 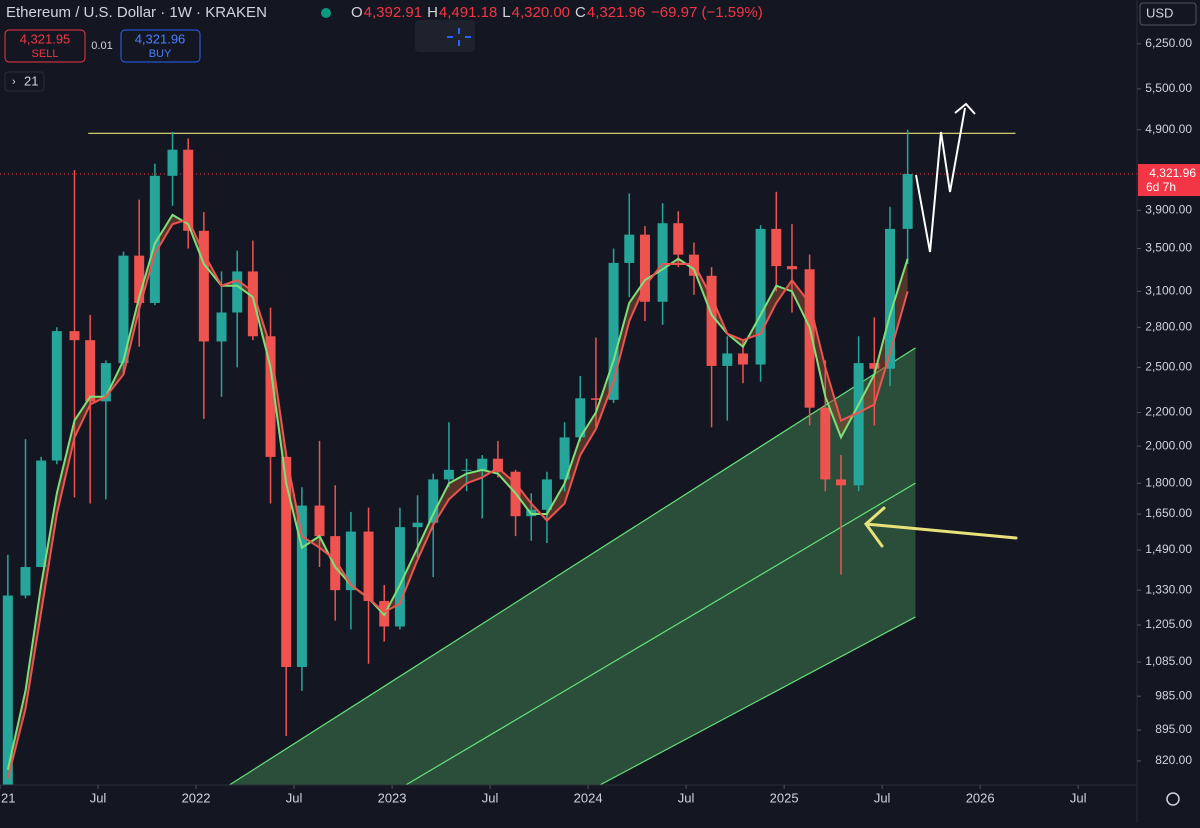 What do you see at coordinates (1168, 248) in the screenshot?
I see `y-tick-label: 3,500.00` at bounding box center [1168, 248].